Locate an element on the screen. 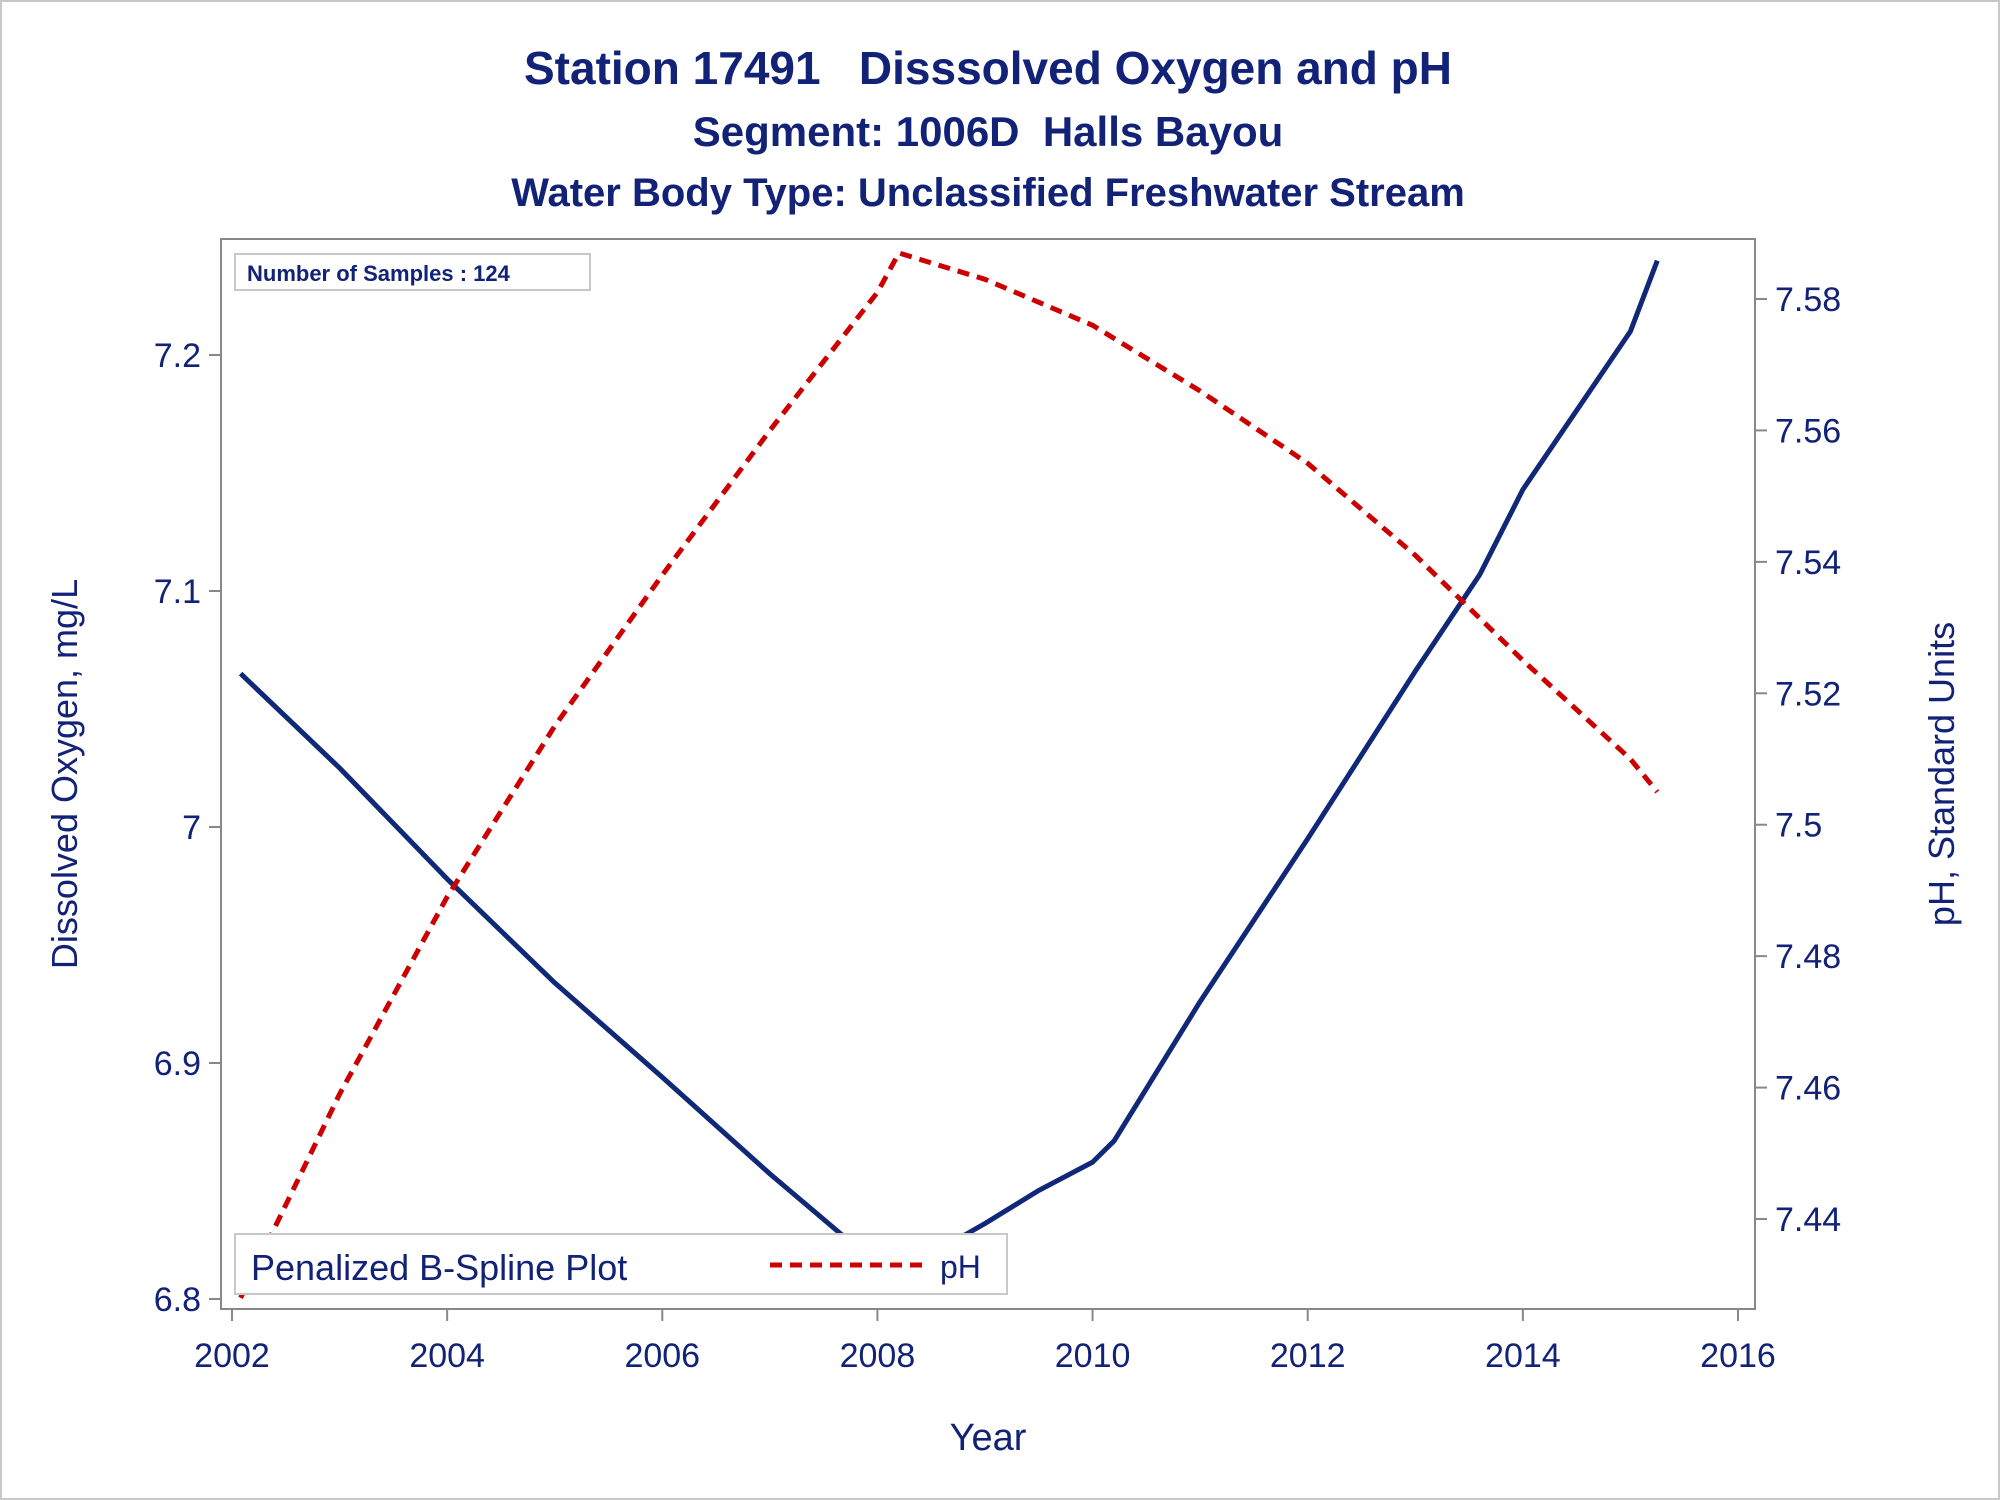 Image resolution: width=2000 pixels, height=1500 pixels. x-axis-label: Year is located at coordinates (988, 1438).